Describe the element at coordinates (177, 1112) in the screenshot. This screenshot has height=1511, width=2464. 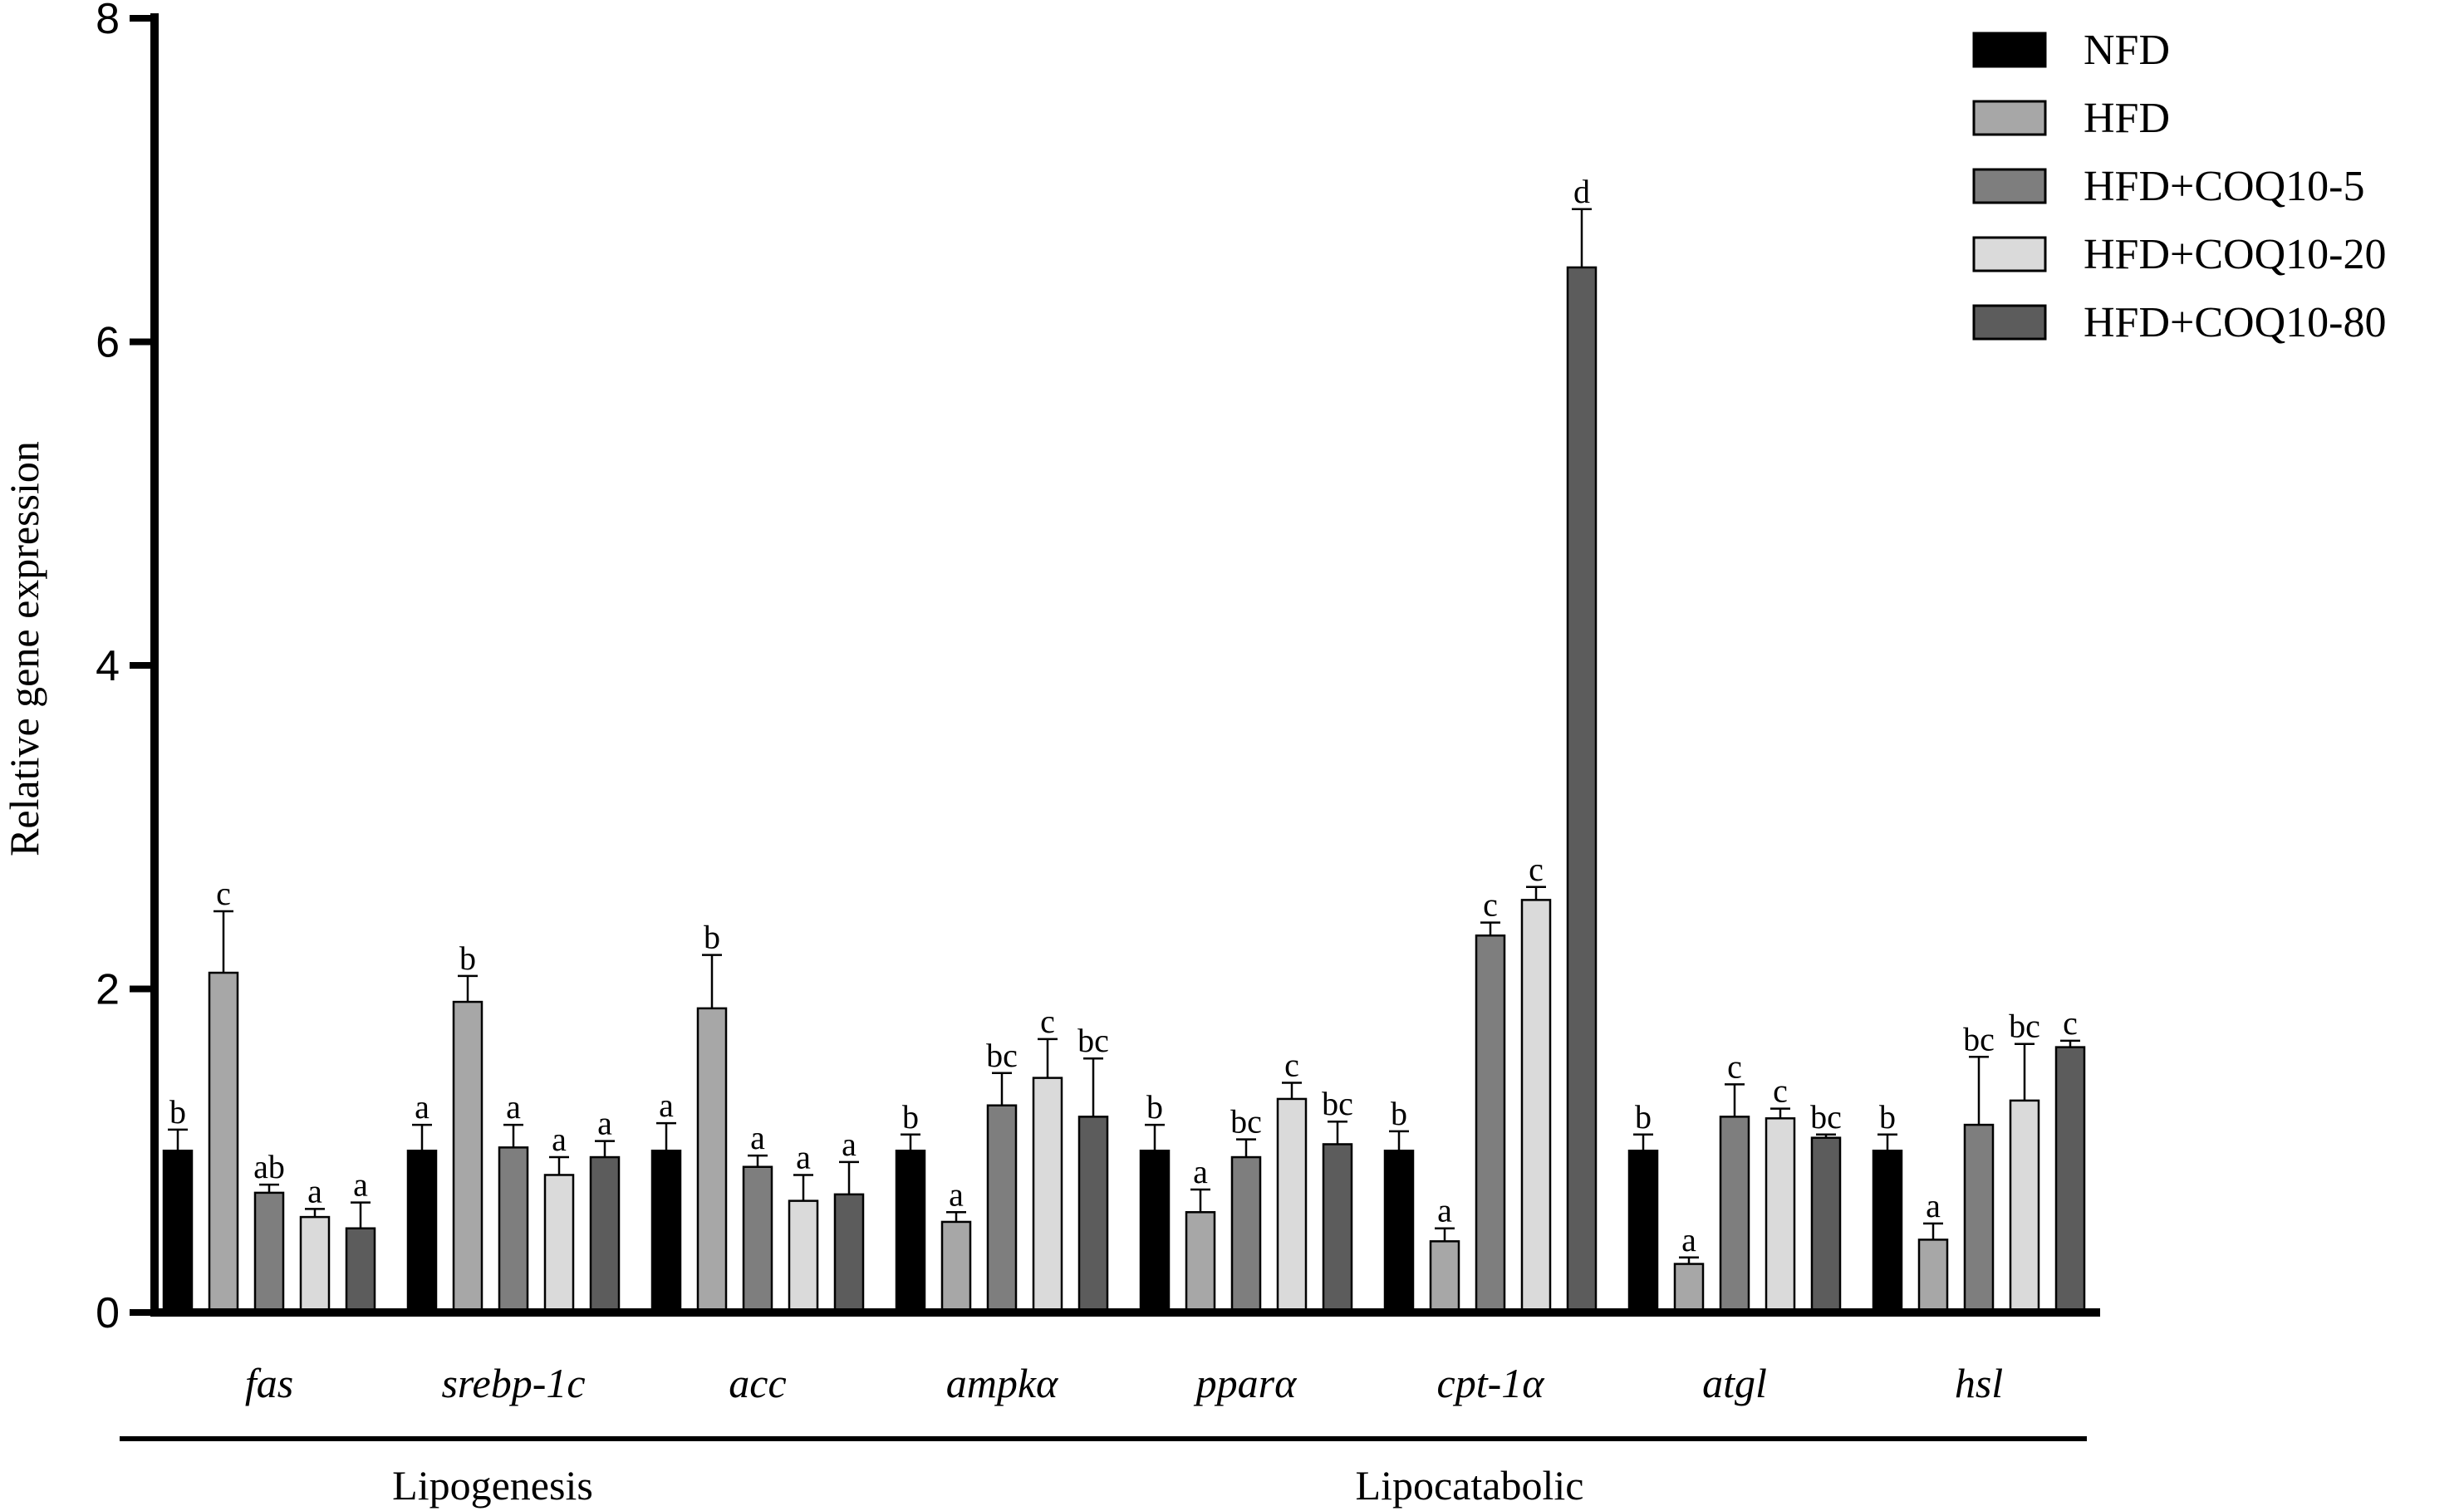
I see `sig-label-0-0: b` at that location.